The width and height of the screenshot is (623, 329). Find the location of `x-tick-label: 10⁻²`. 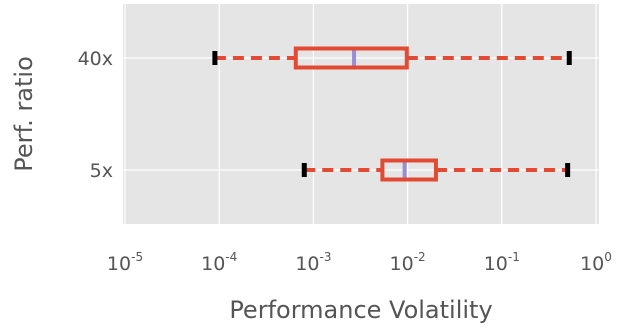

x-tick-label: 10⁻² is located at coordinates (408, 262).